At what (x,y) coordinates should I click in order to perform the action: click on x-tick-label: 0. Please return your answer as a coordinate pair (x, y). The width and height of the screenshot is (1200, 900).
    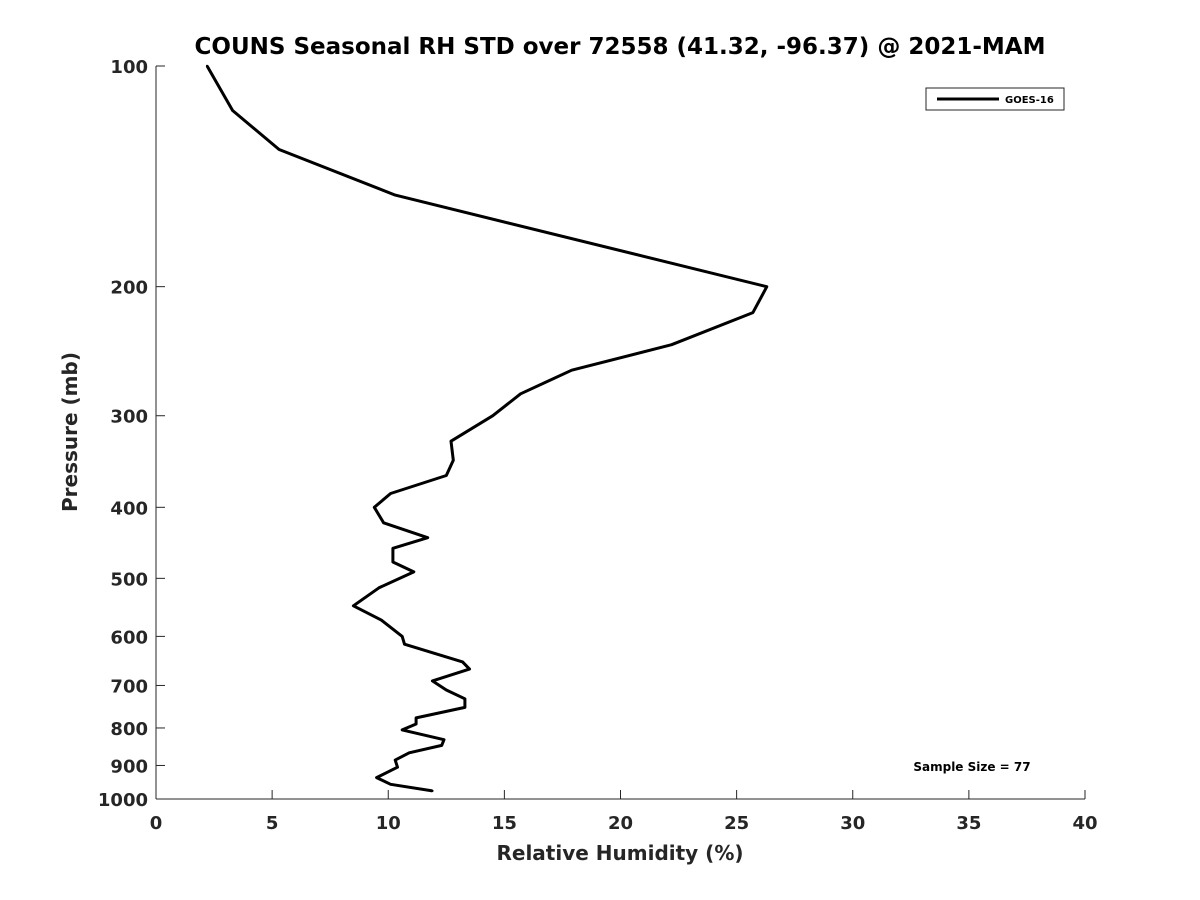
    Looking at the image, I should click on (156, 823).